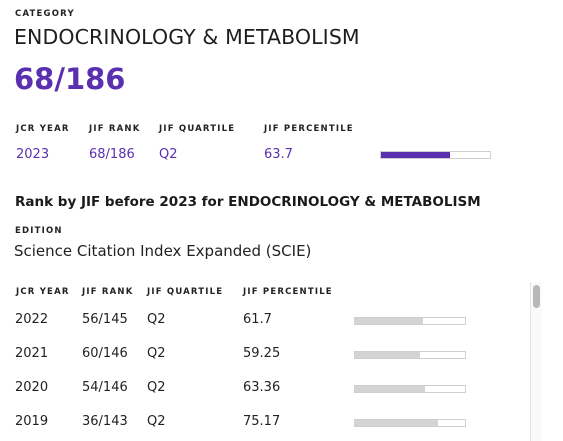 Image resolution: width=563 pixels, height=441 pixels. What do you see at coordinates (112, 154) in the screenshot?
I see `current-jif-rank: 68/186` at bounding box center [112, 154].